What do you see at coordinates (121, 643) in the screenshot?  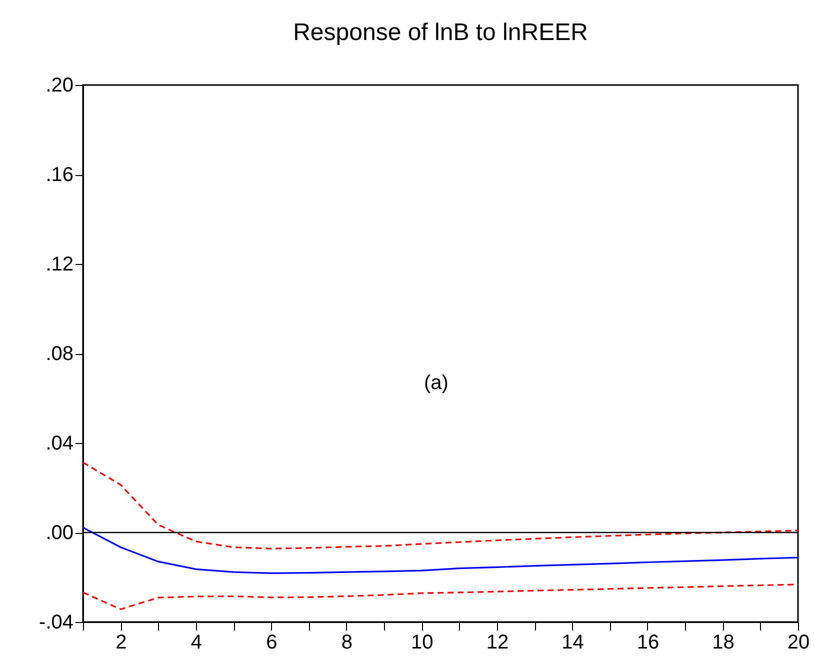 I see `x-tick-label: 2` at bounding box center [121, 643].